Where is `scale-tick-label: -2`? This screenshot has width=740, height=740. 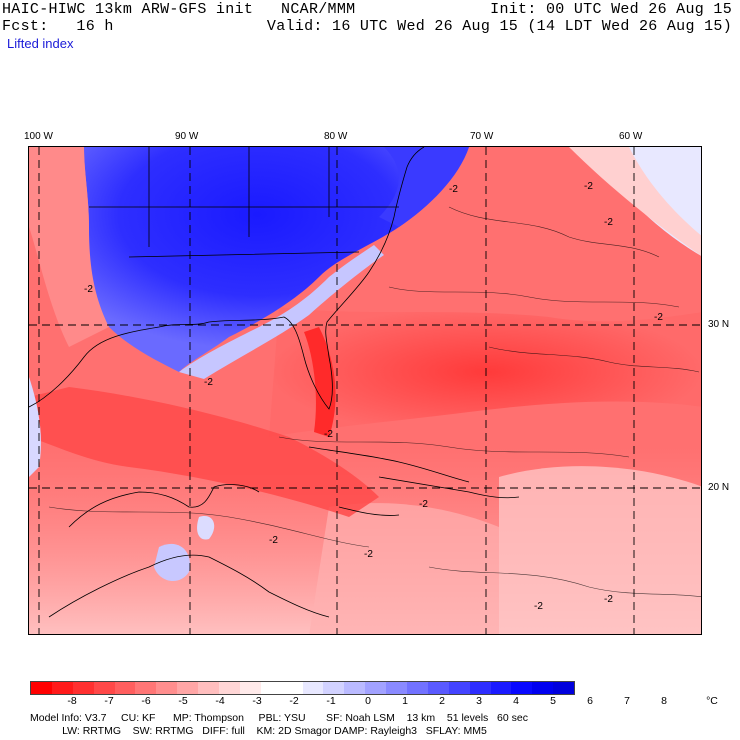 scale-tick-label: -2 is located at coordinates (294, 701).